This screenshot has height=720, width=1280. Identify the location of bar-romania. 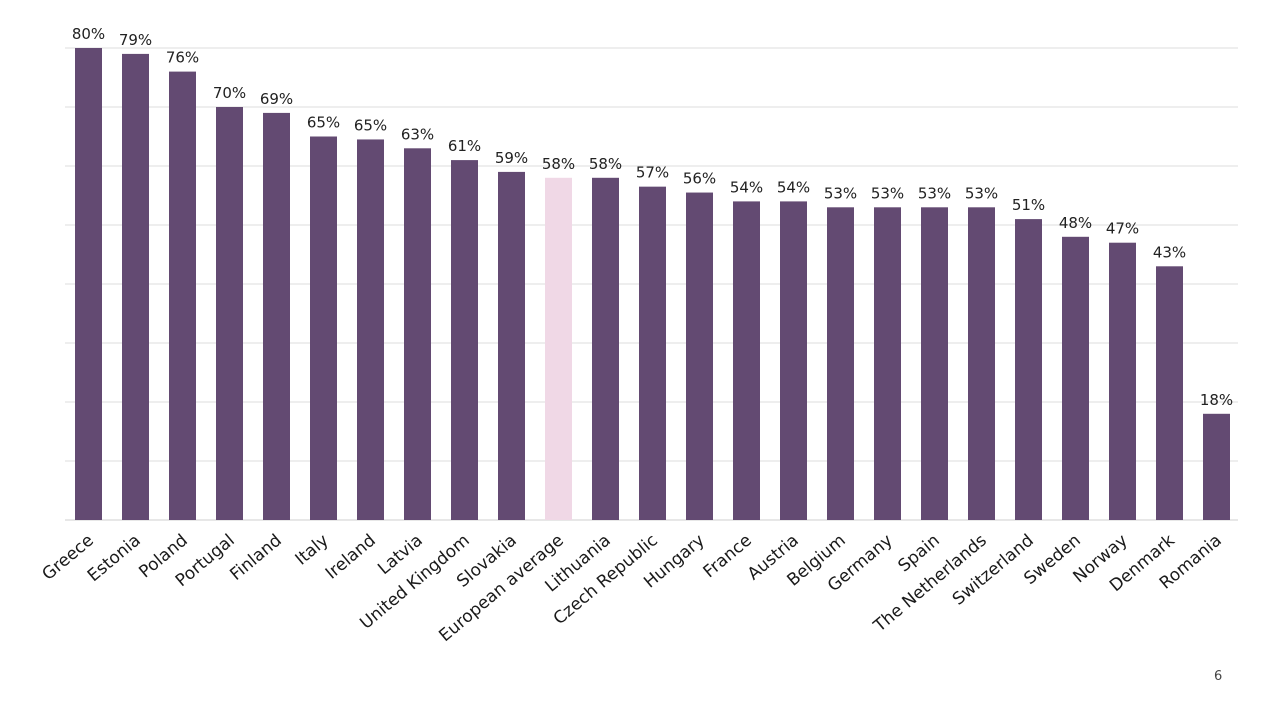
(1216, 466).